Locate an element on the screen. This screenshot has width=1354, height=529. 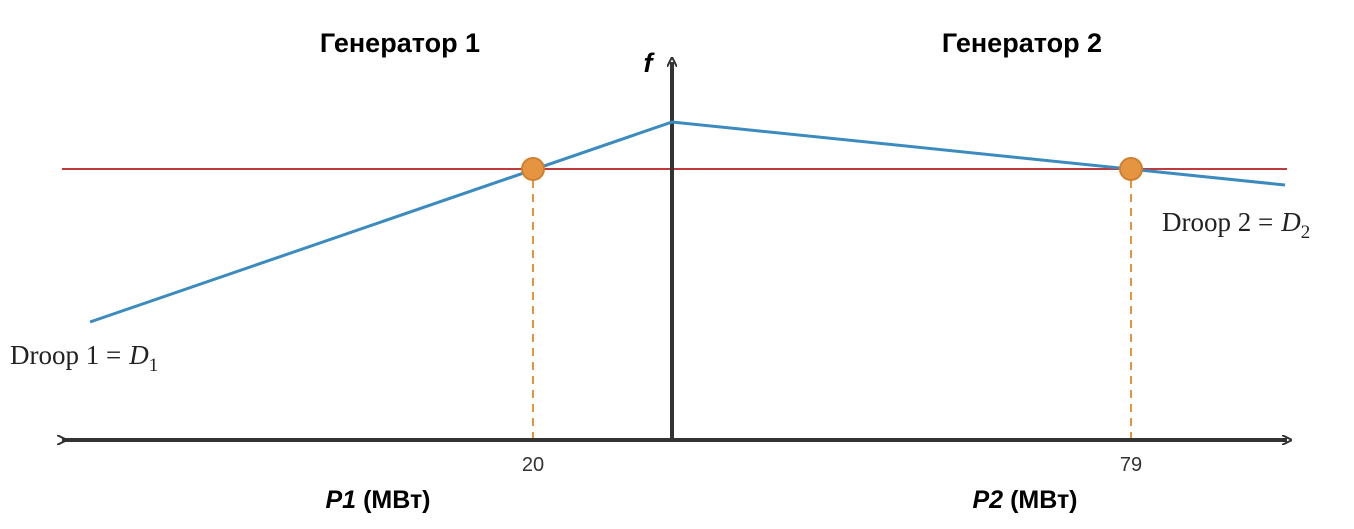
axis-label: P1 (МВт) is located at coordinates (377, 500).